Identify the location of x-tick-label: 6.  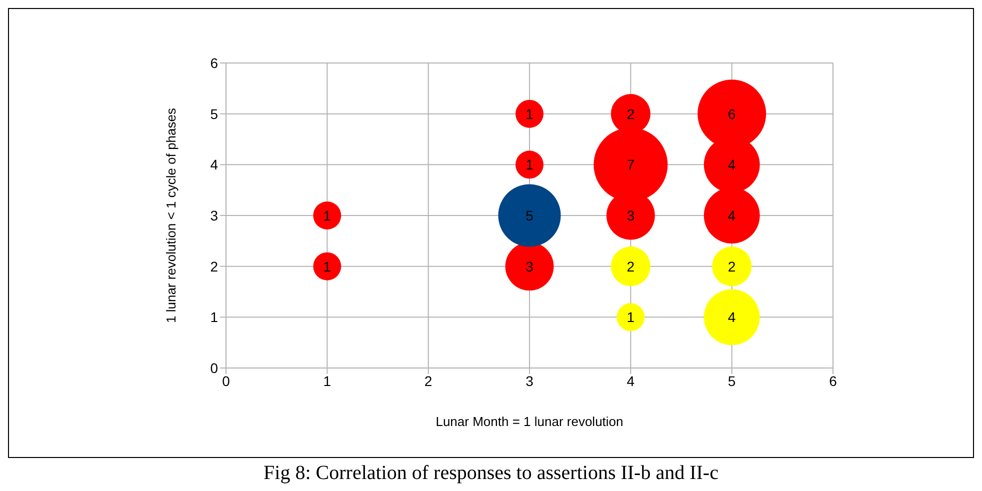
(833, 380).